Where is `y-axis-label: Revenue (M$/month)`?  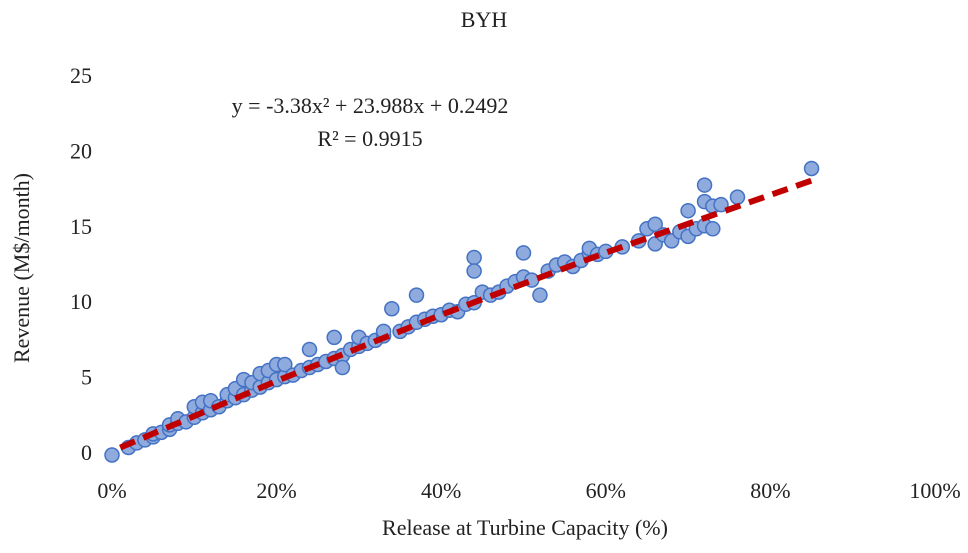
y-axis-label: Revenue (M$/month) is located at coordinates (21, 268).